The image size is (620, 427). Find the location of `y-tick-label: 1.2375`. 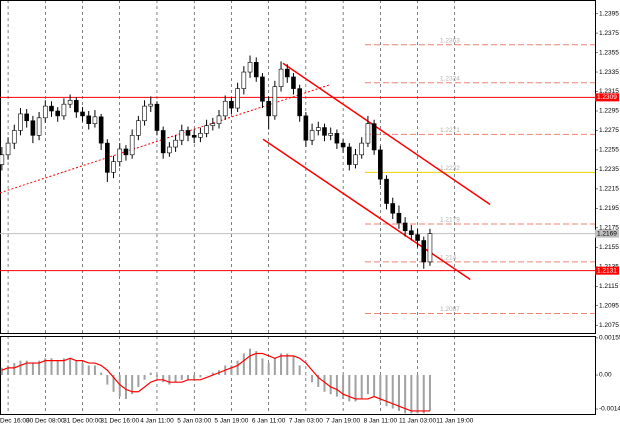

y-tick-label: 1.2375 is located at coordinates (609, 33).